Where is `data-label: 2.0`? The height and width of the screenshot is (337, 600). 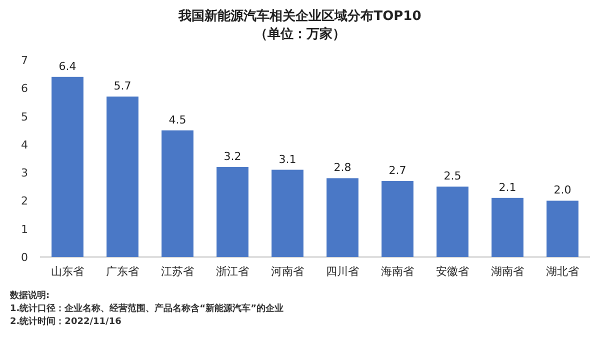
data-label: 2.0 is located at coordinates (563, 190).